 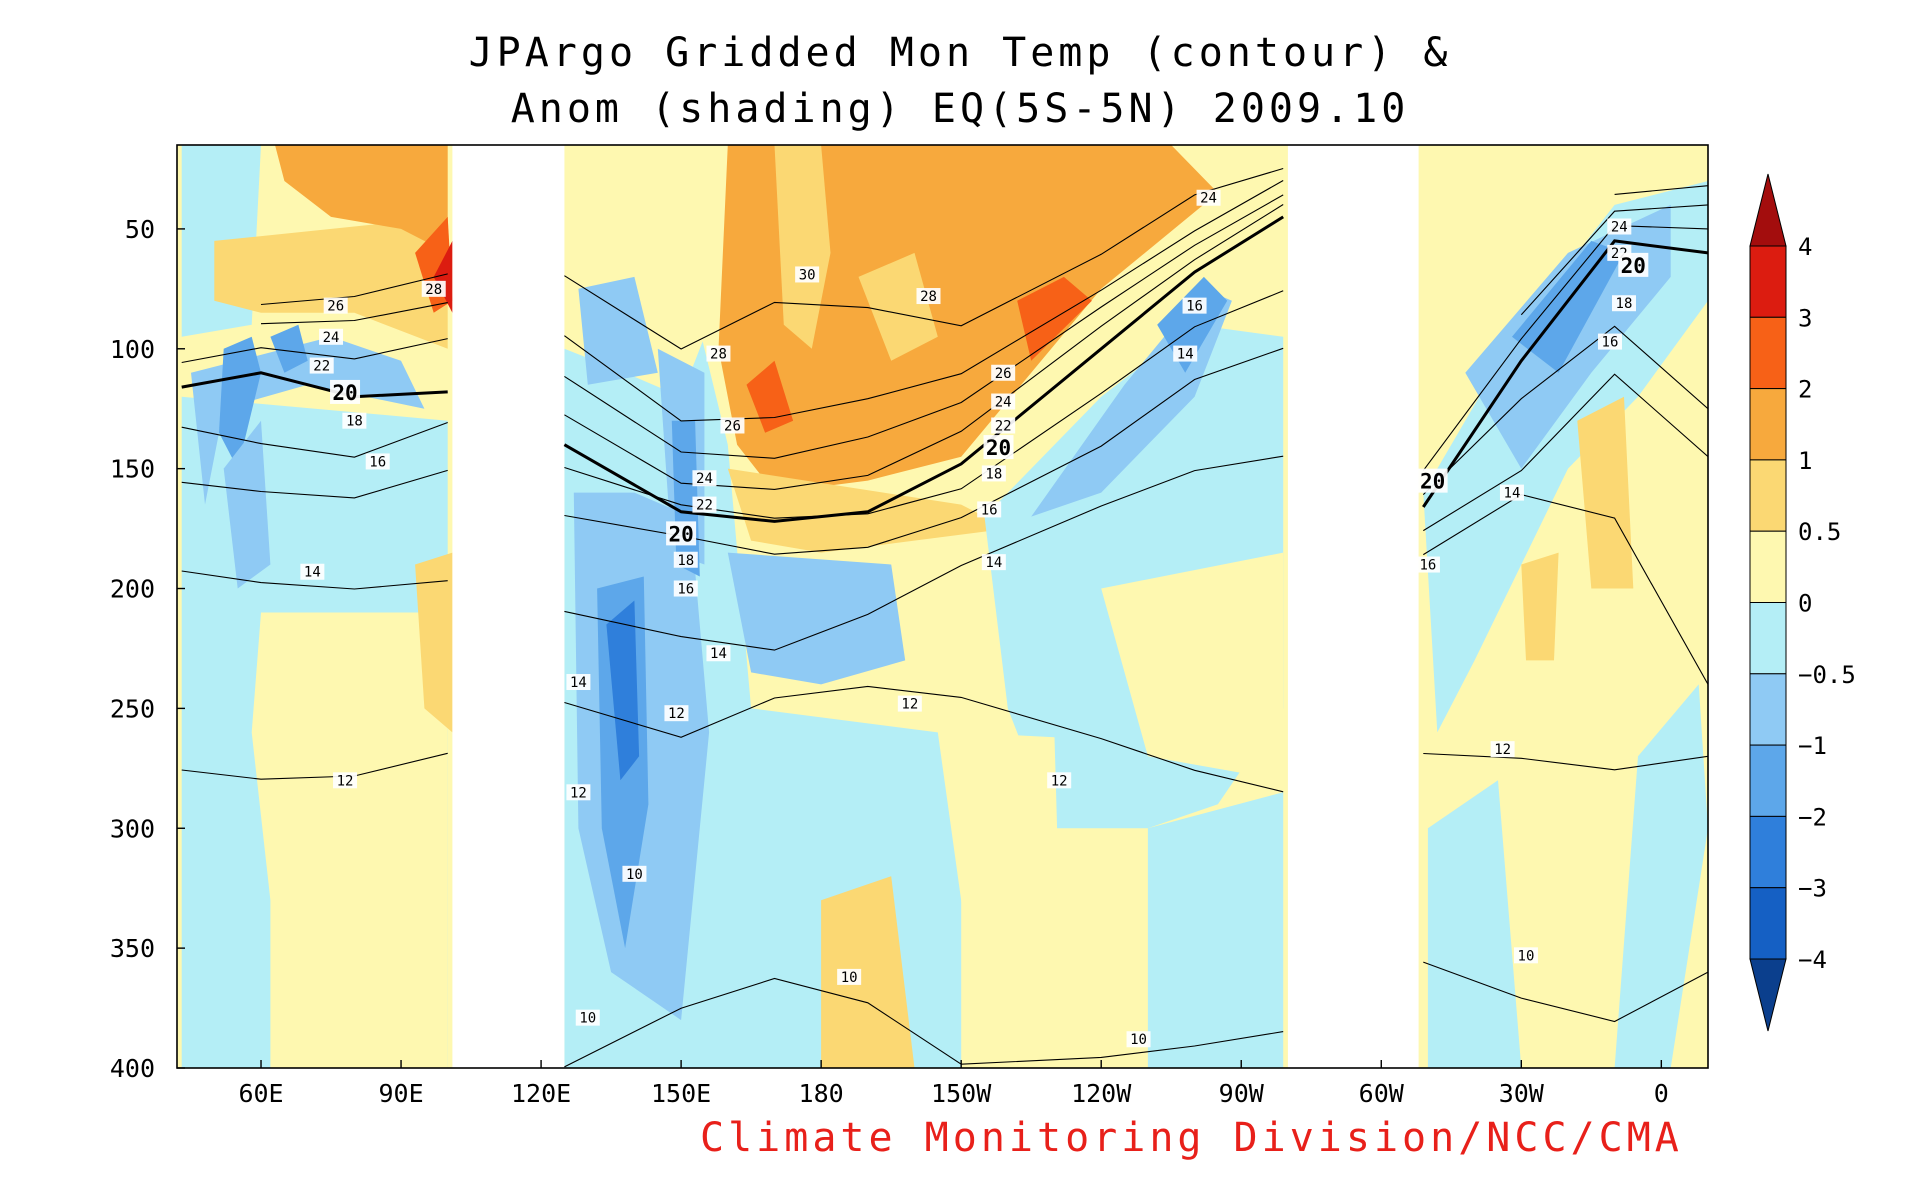 I want to click on colorbar-label: 1, so click(x=1805, y=461).